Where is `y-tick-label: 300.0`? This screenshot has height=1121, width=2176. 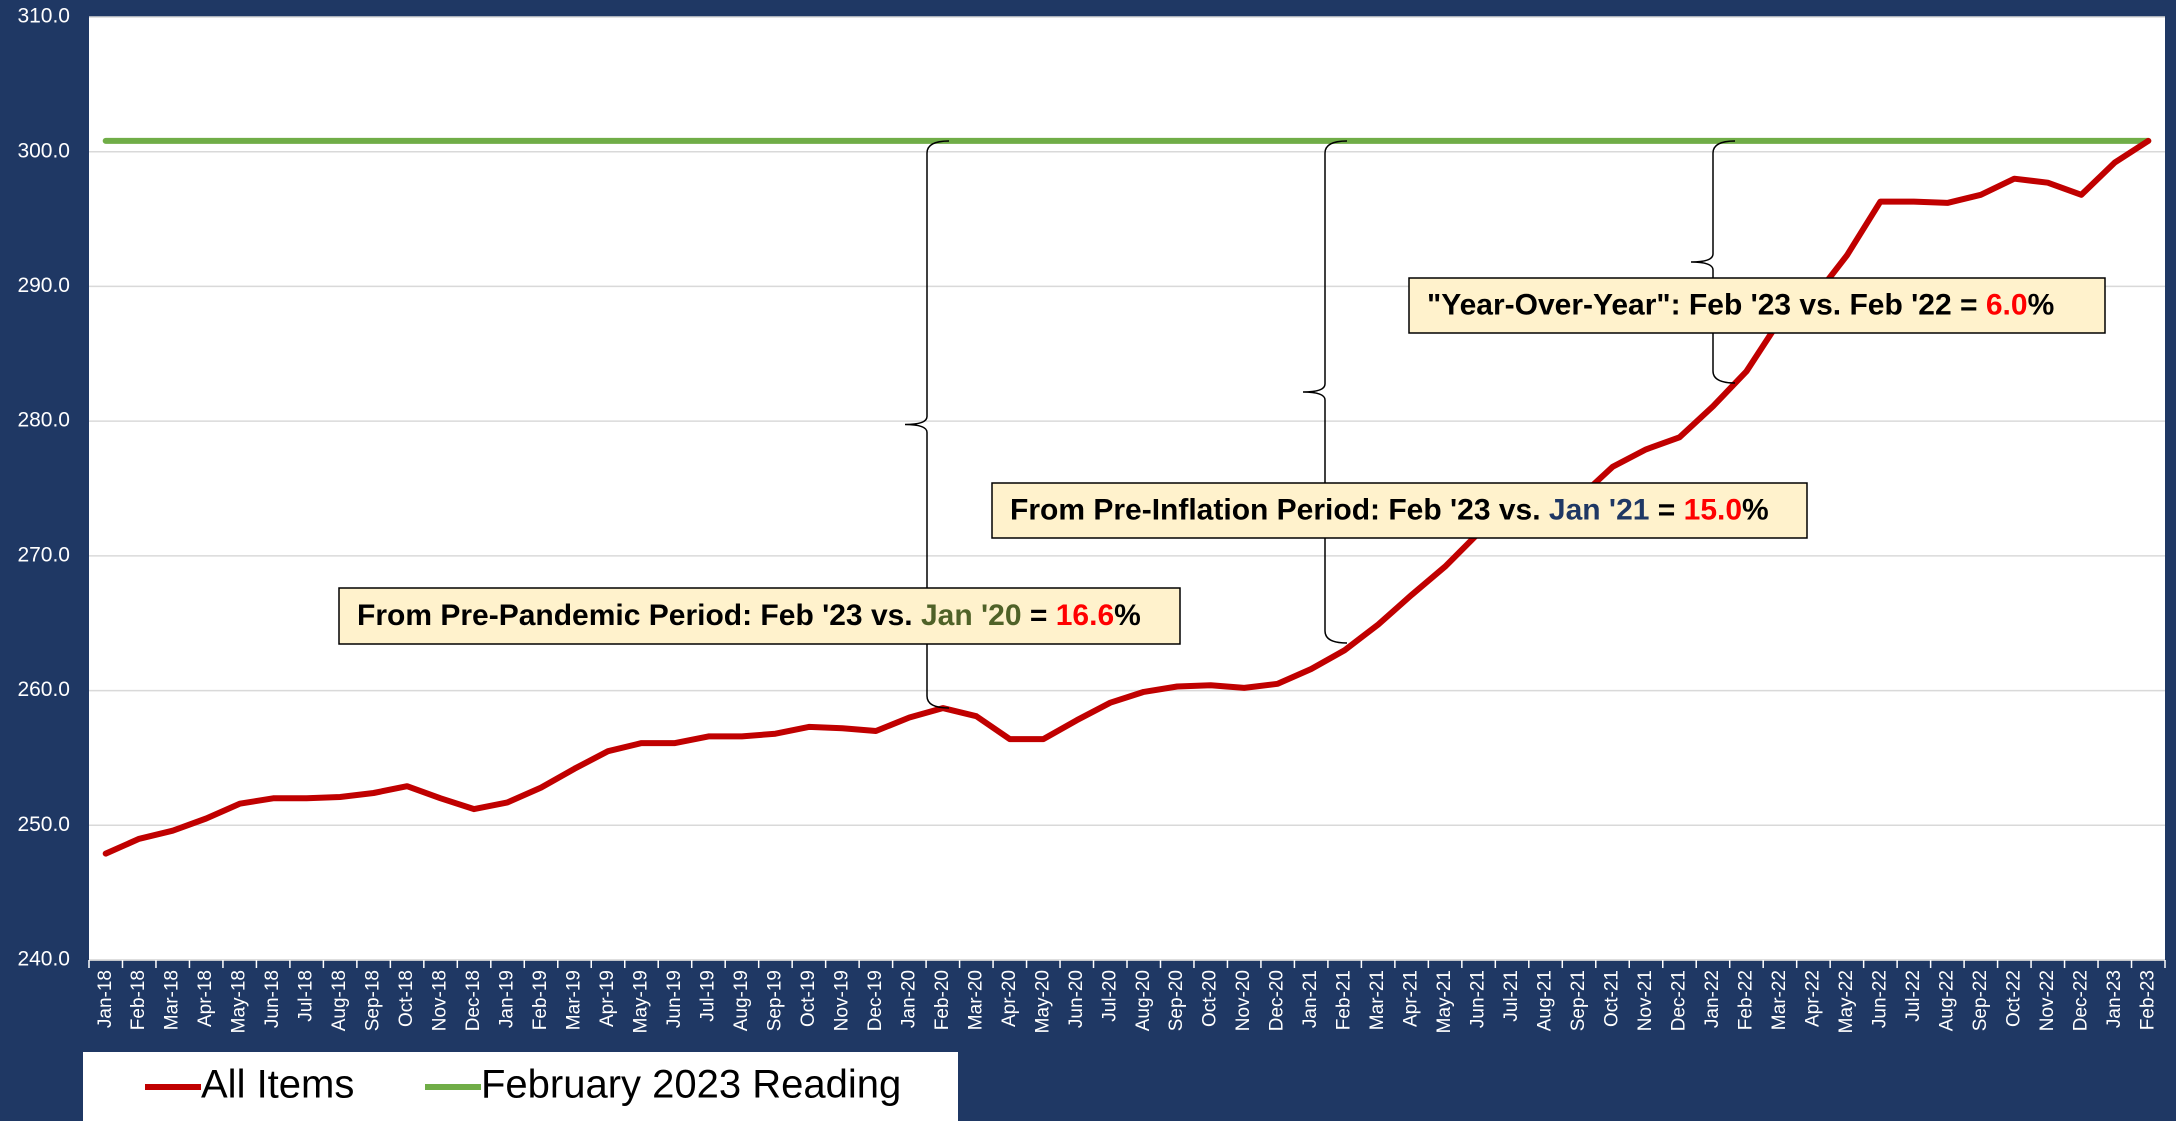 y-tick-label: 300.0 is located at coordinates (43, 150).